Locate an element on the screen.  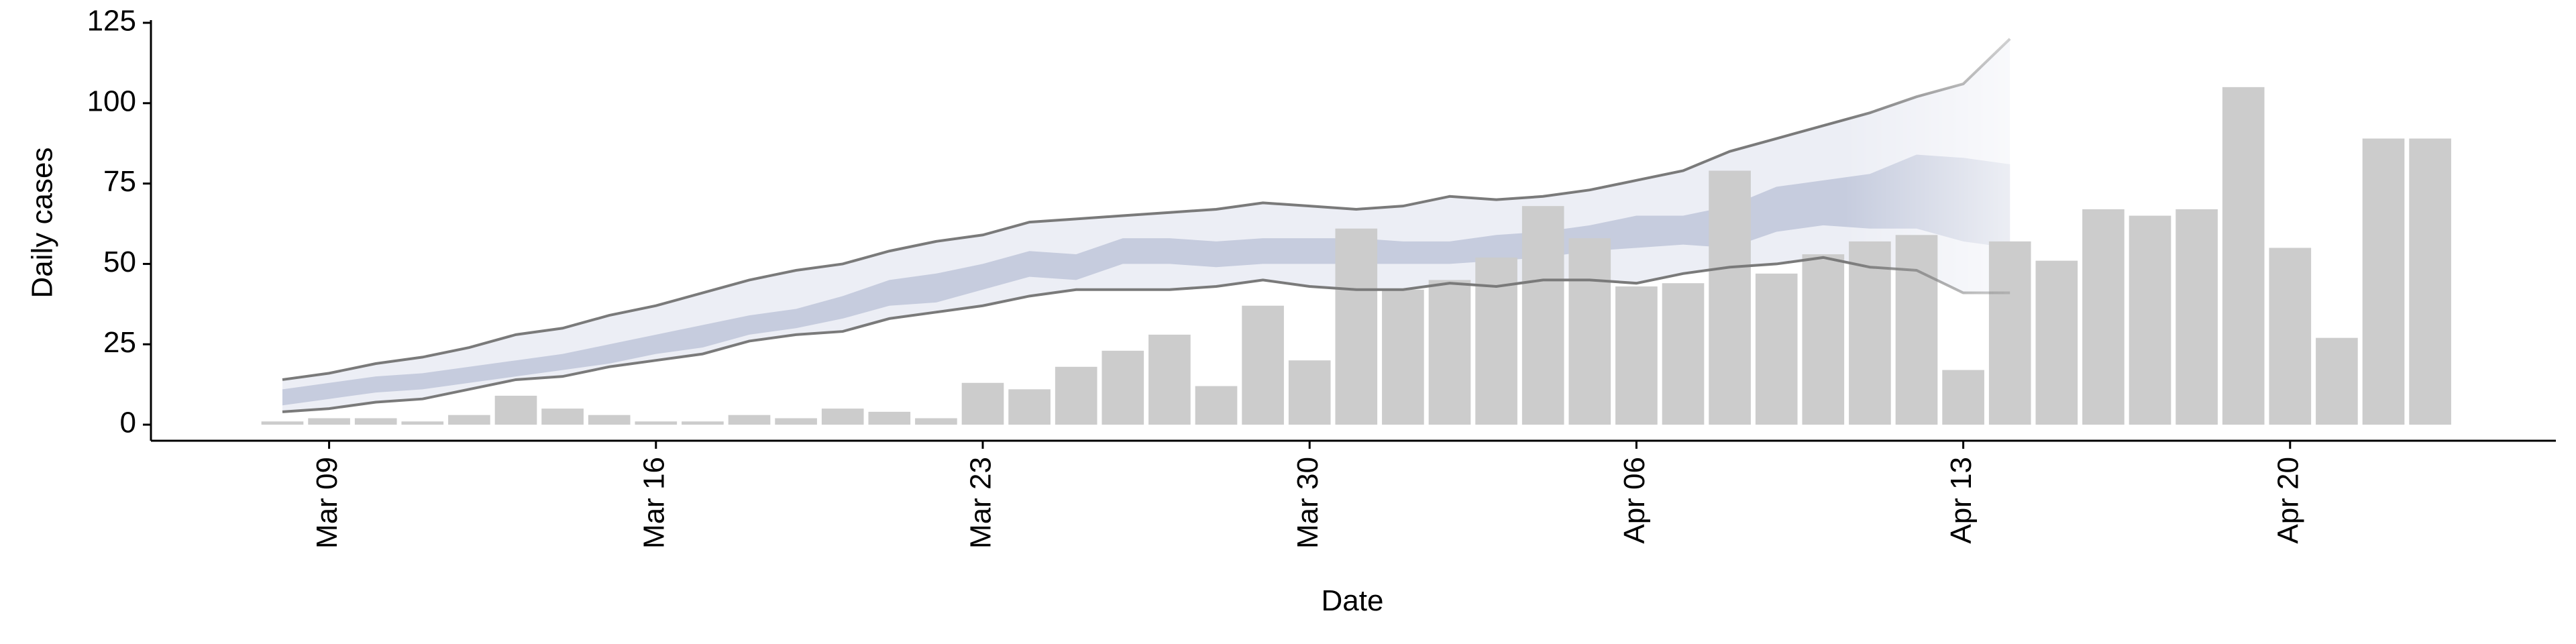
x-tick-label: Apr 06 is located at coordinates (1634, 500).